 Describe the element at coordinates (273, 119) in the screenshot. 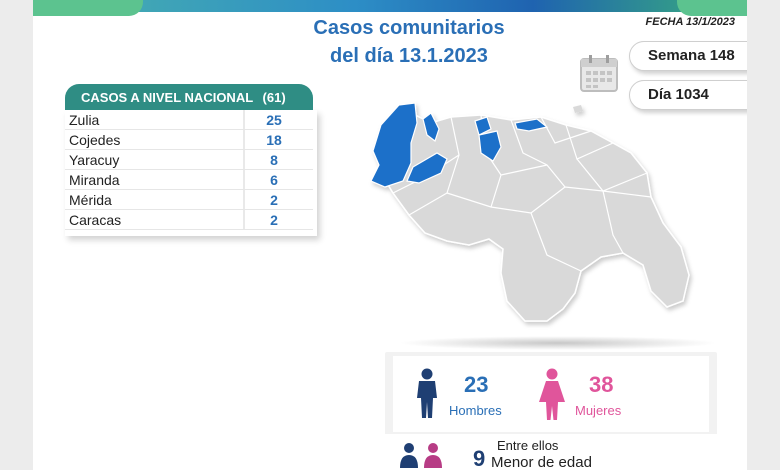

I see `state-count: 25` at that location.